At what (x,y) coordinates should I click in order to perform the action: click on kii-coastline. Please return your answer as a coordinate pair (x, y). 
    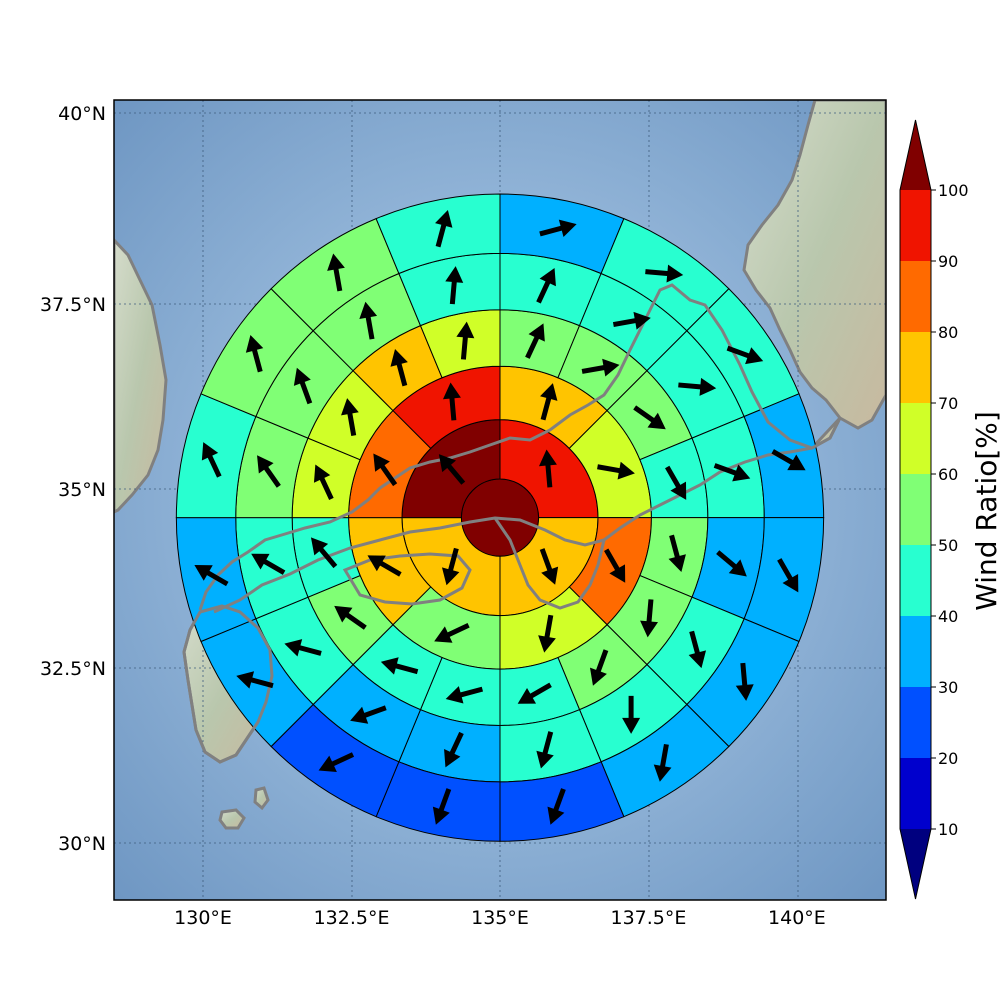
    Looking at the image, I should click on (549, 563).